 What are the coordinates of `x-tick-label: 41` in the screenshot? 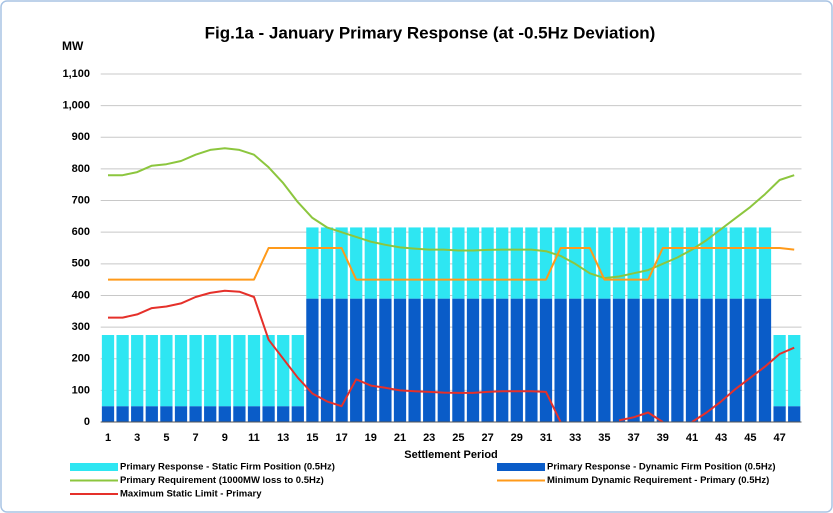 It's located at (692, 438).